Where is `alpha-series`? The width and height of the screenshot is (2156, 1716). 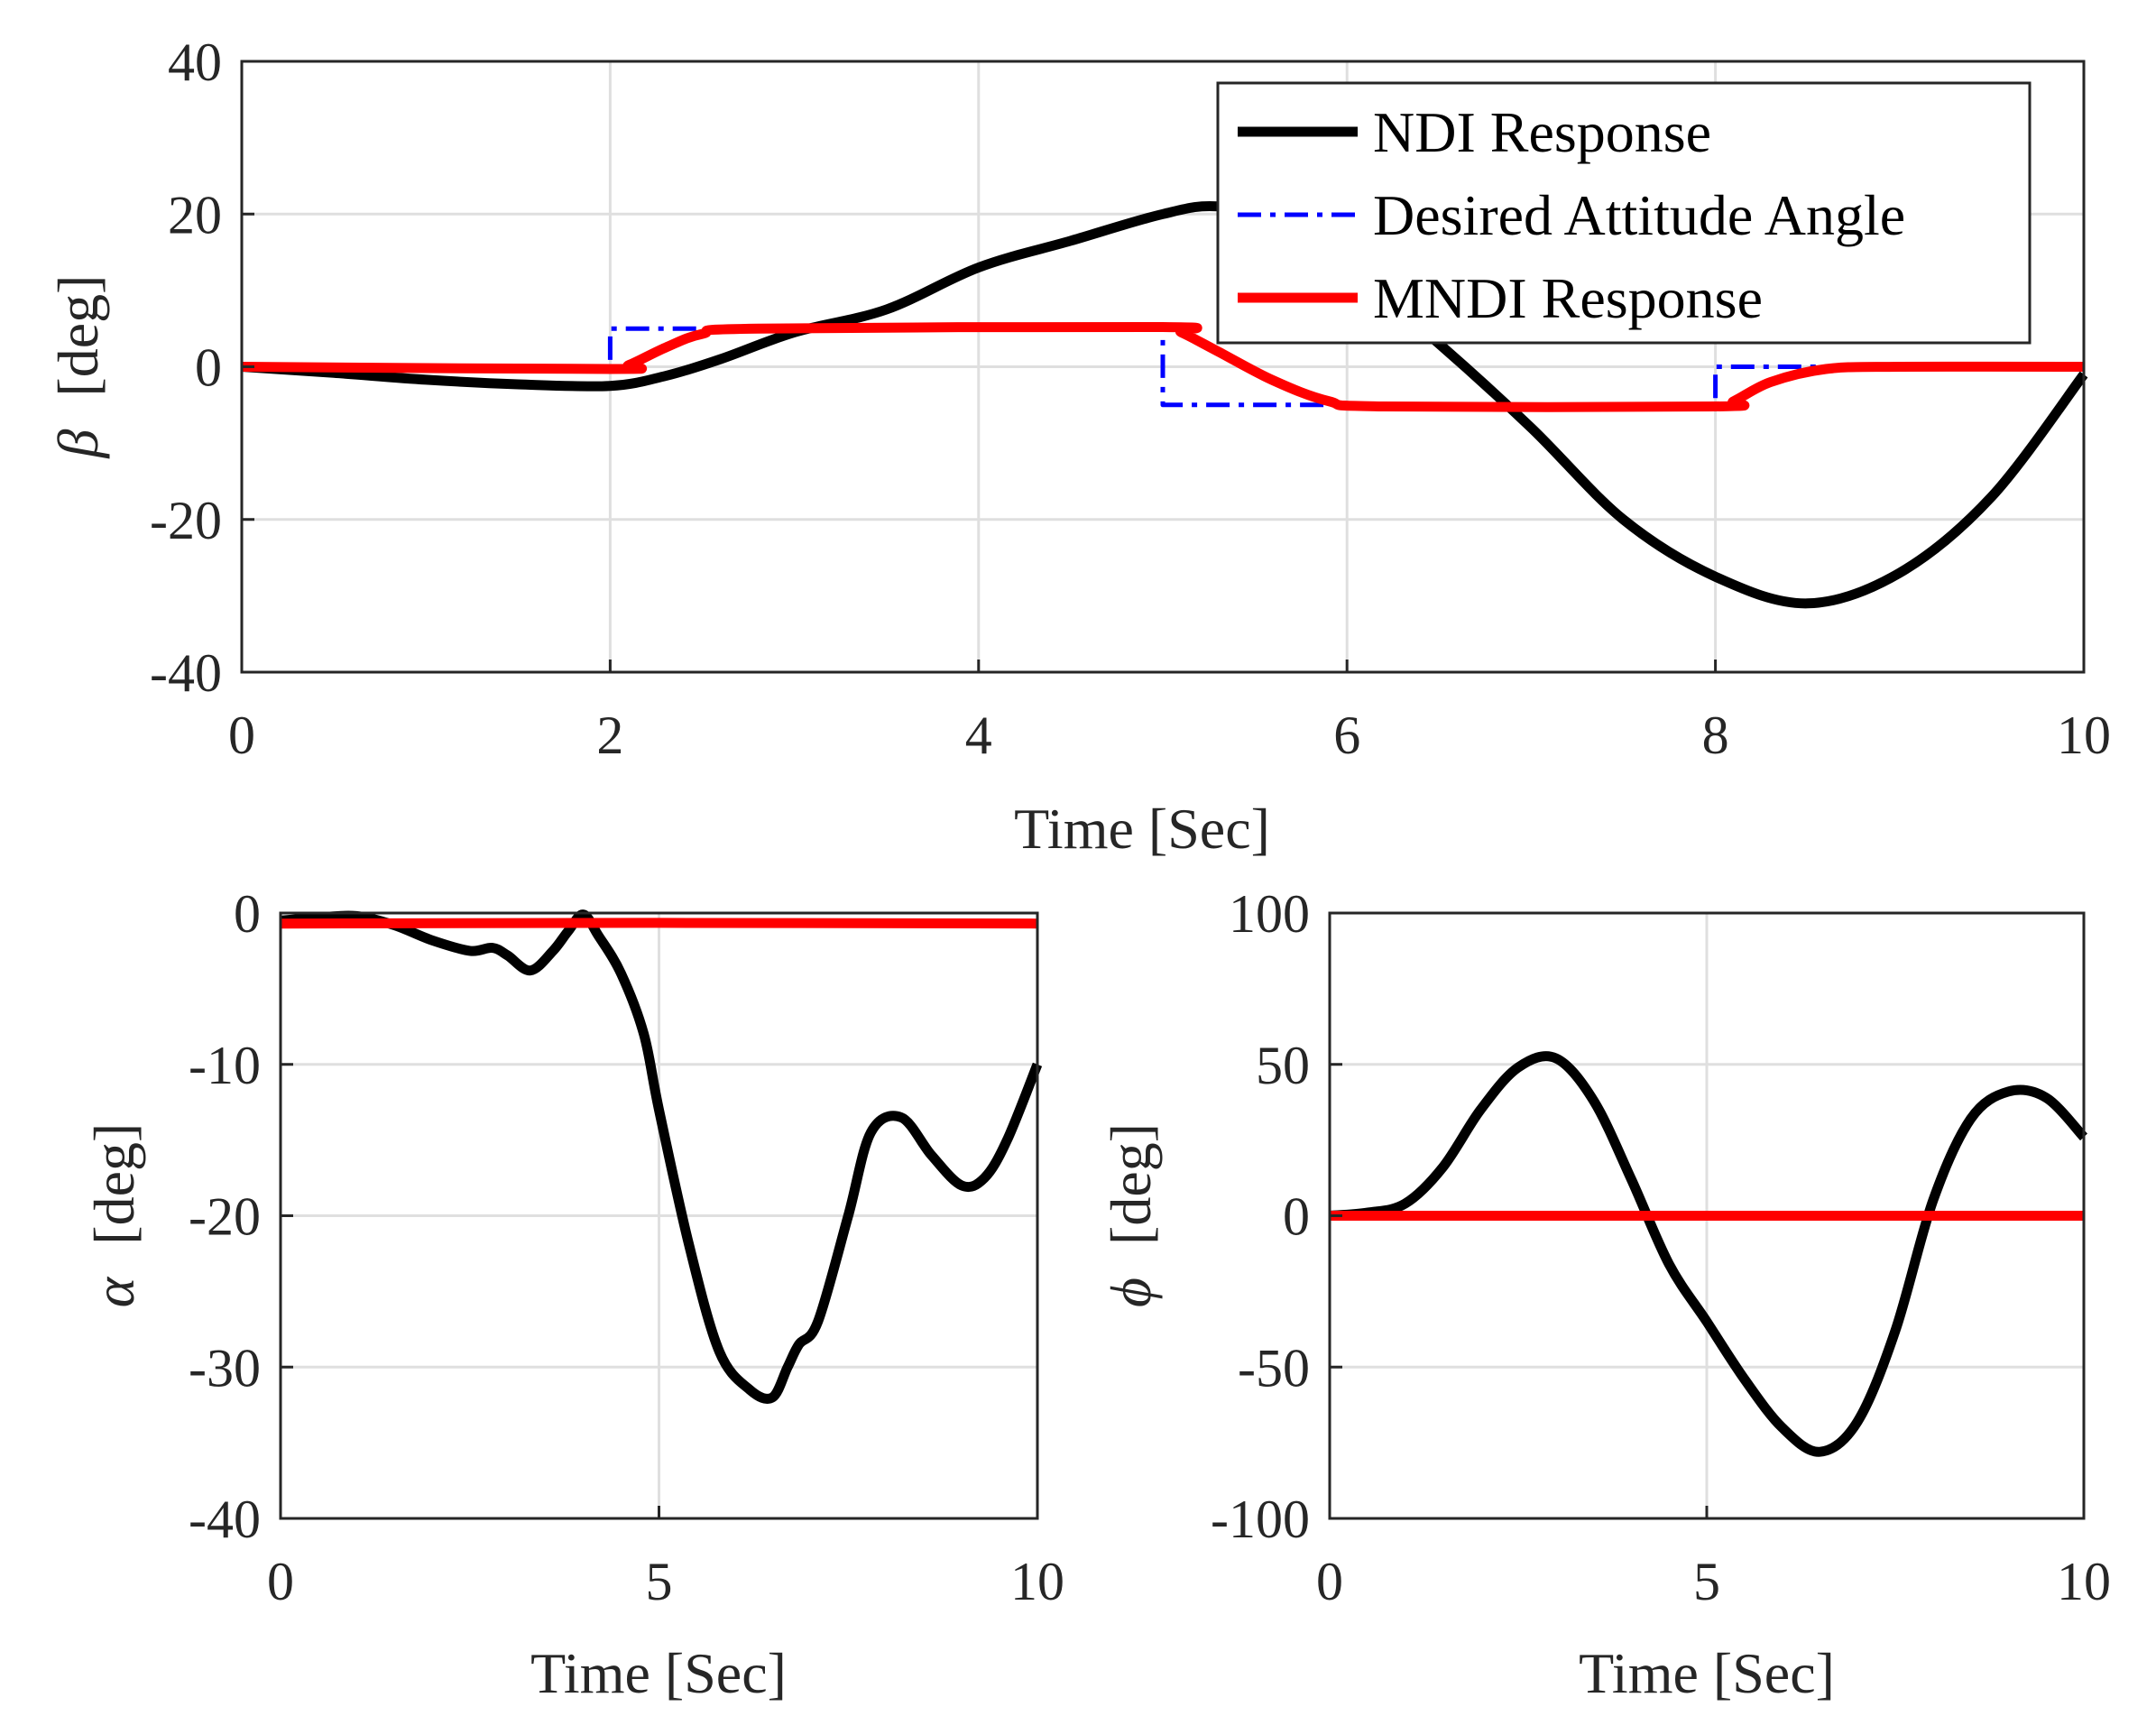 alpha-series is located at coordinates (661, 1156).